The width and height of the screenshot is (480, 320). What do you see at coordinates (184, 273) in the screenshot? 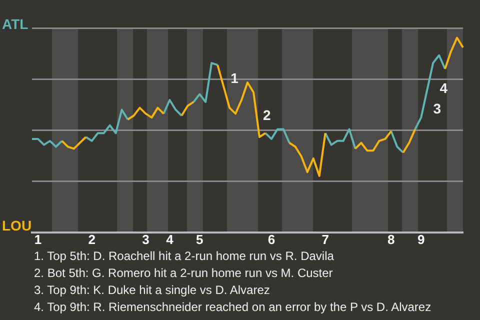
I see `text: 2. Bot 5th: G. Romero hit a 2-run home run vs M. Custer` at bounding box center [184, 273].